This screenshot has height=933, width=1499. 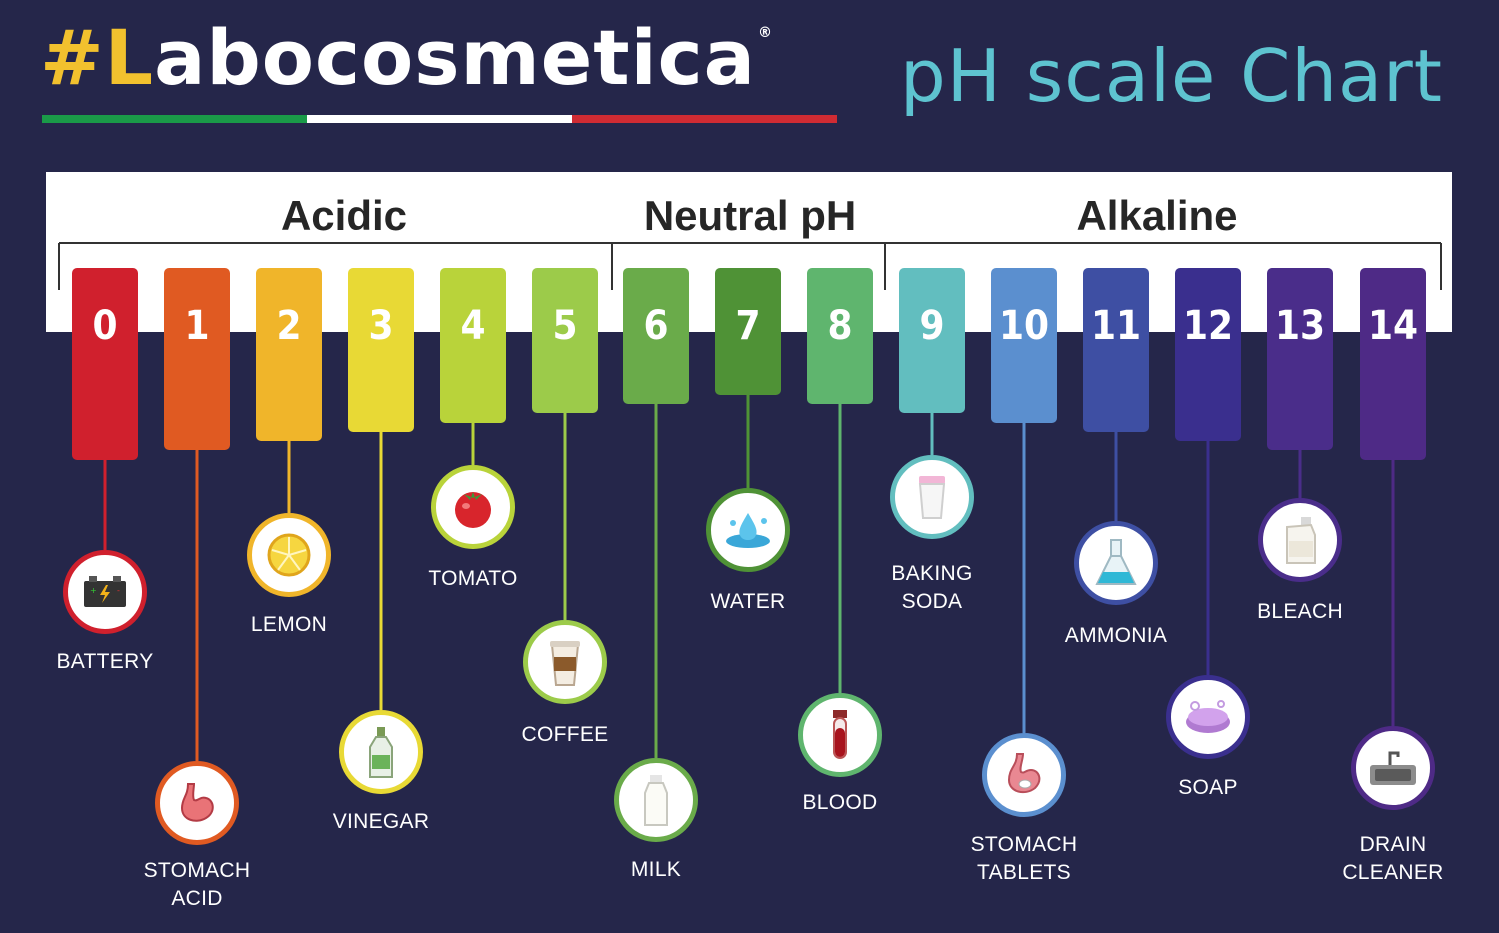 I want to click on item-label: STOMACH TABLETS, so click(x=1024, y=858).